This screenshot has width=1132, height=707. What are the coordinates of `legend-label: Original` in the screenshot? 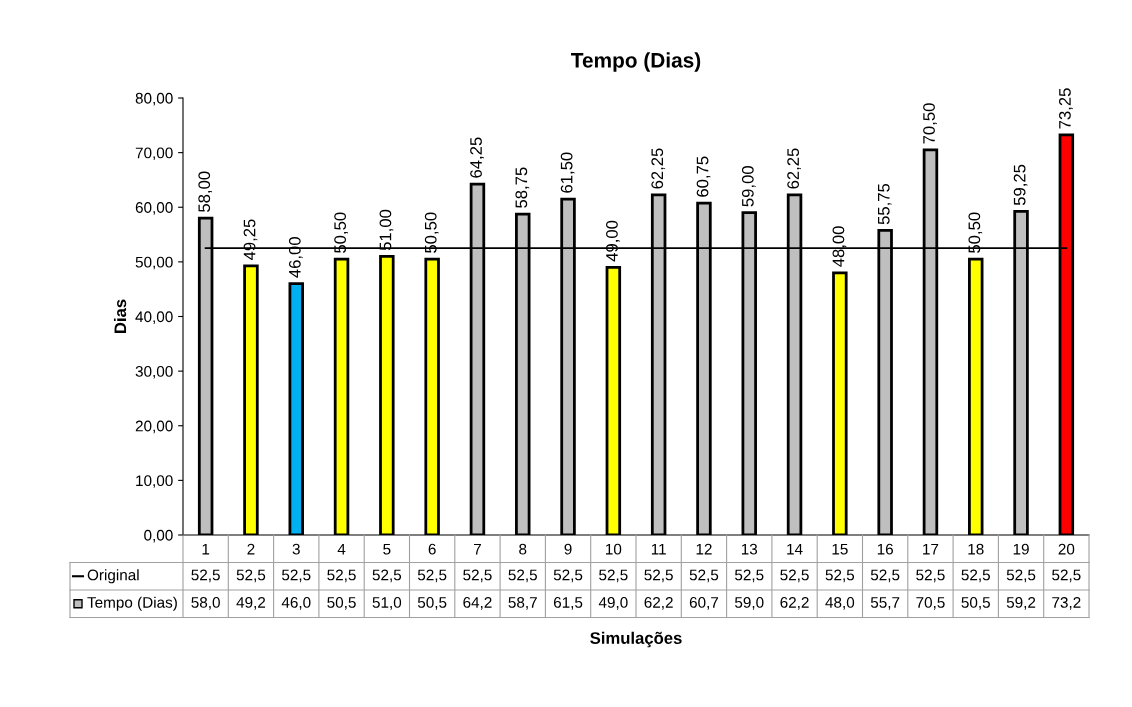 It's located at (113, 576).